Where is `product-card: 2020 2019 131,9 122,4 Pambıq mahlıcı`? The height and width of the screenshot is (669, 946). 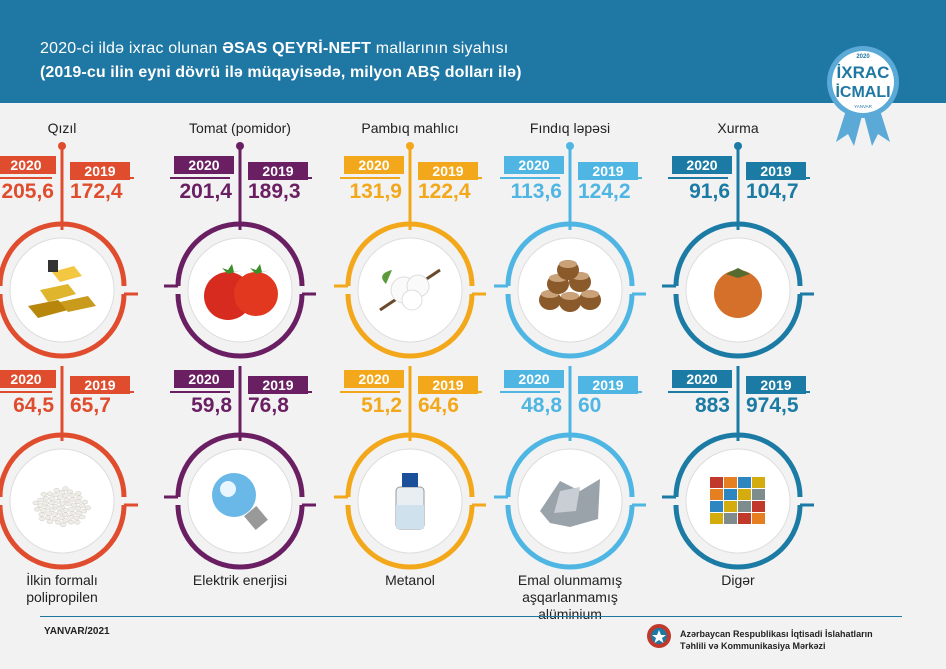
product-card: 2020 2019 131,9 122,4 Pambıq mahlıcı is located at coordinates (410, 243).